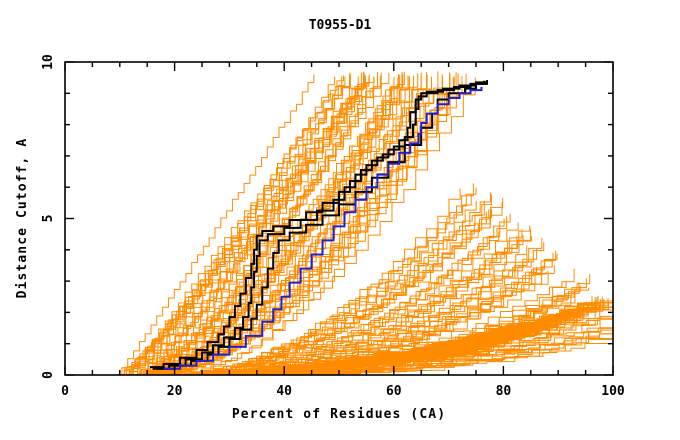 This screenshot has height=440, width=680. I want to click on x-tick-label: 100, so click(613, 391).